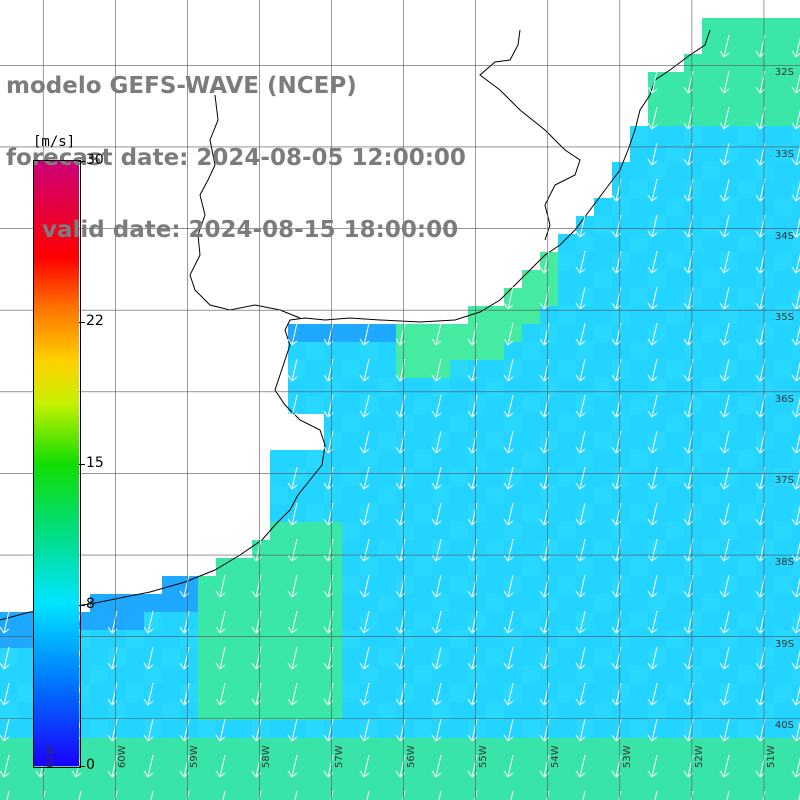 The image size is (800, 800). Describe the element at coordinates (784, 481) in the screenshot. I see `latitude-label: 37S` at that location.